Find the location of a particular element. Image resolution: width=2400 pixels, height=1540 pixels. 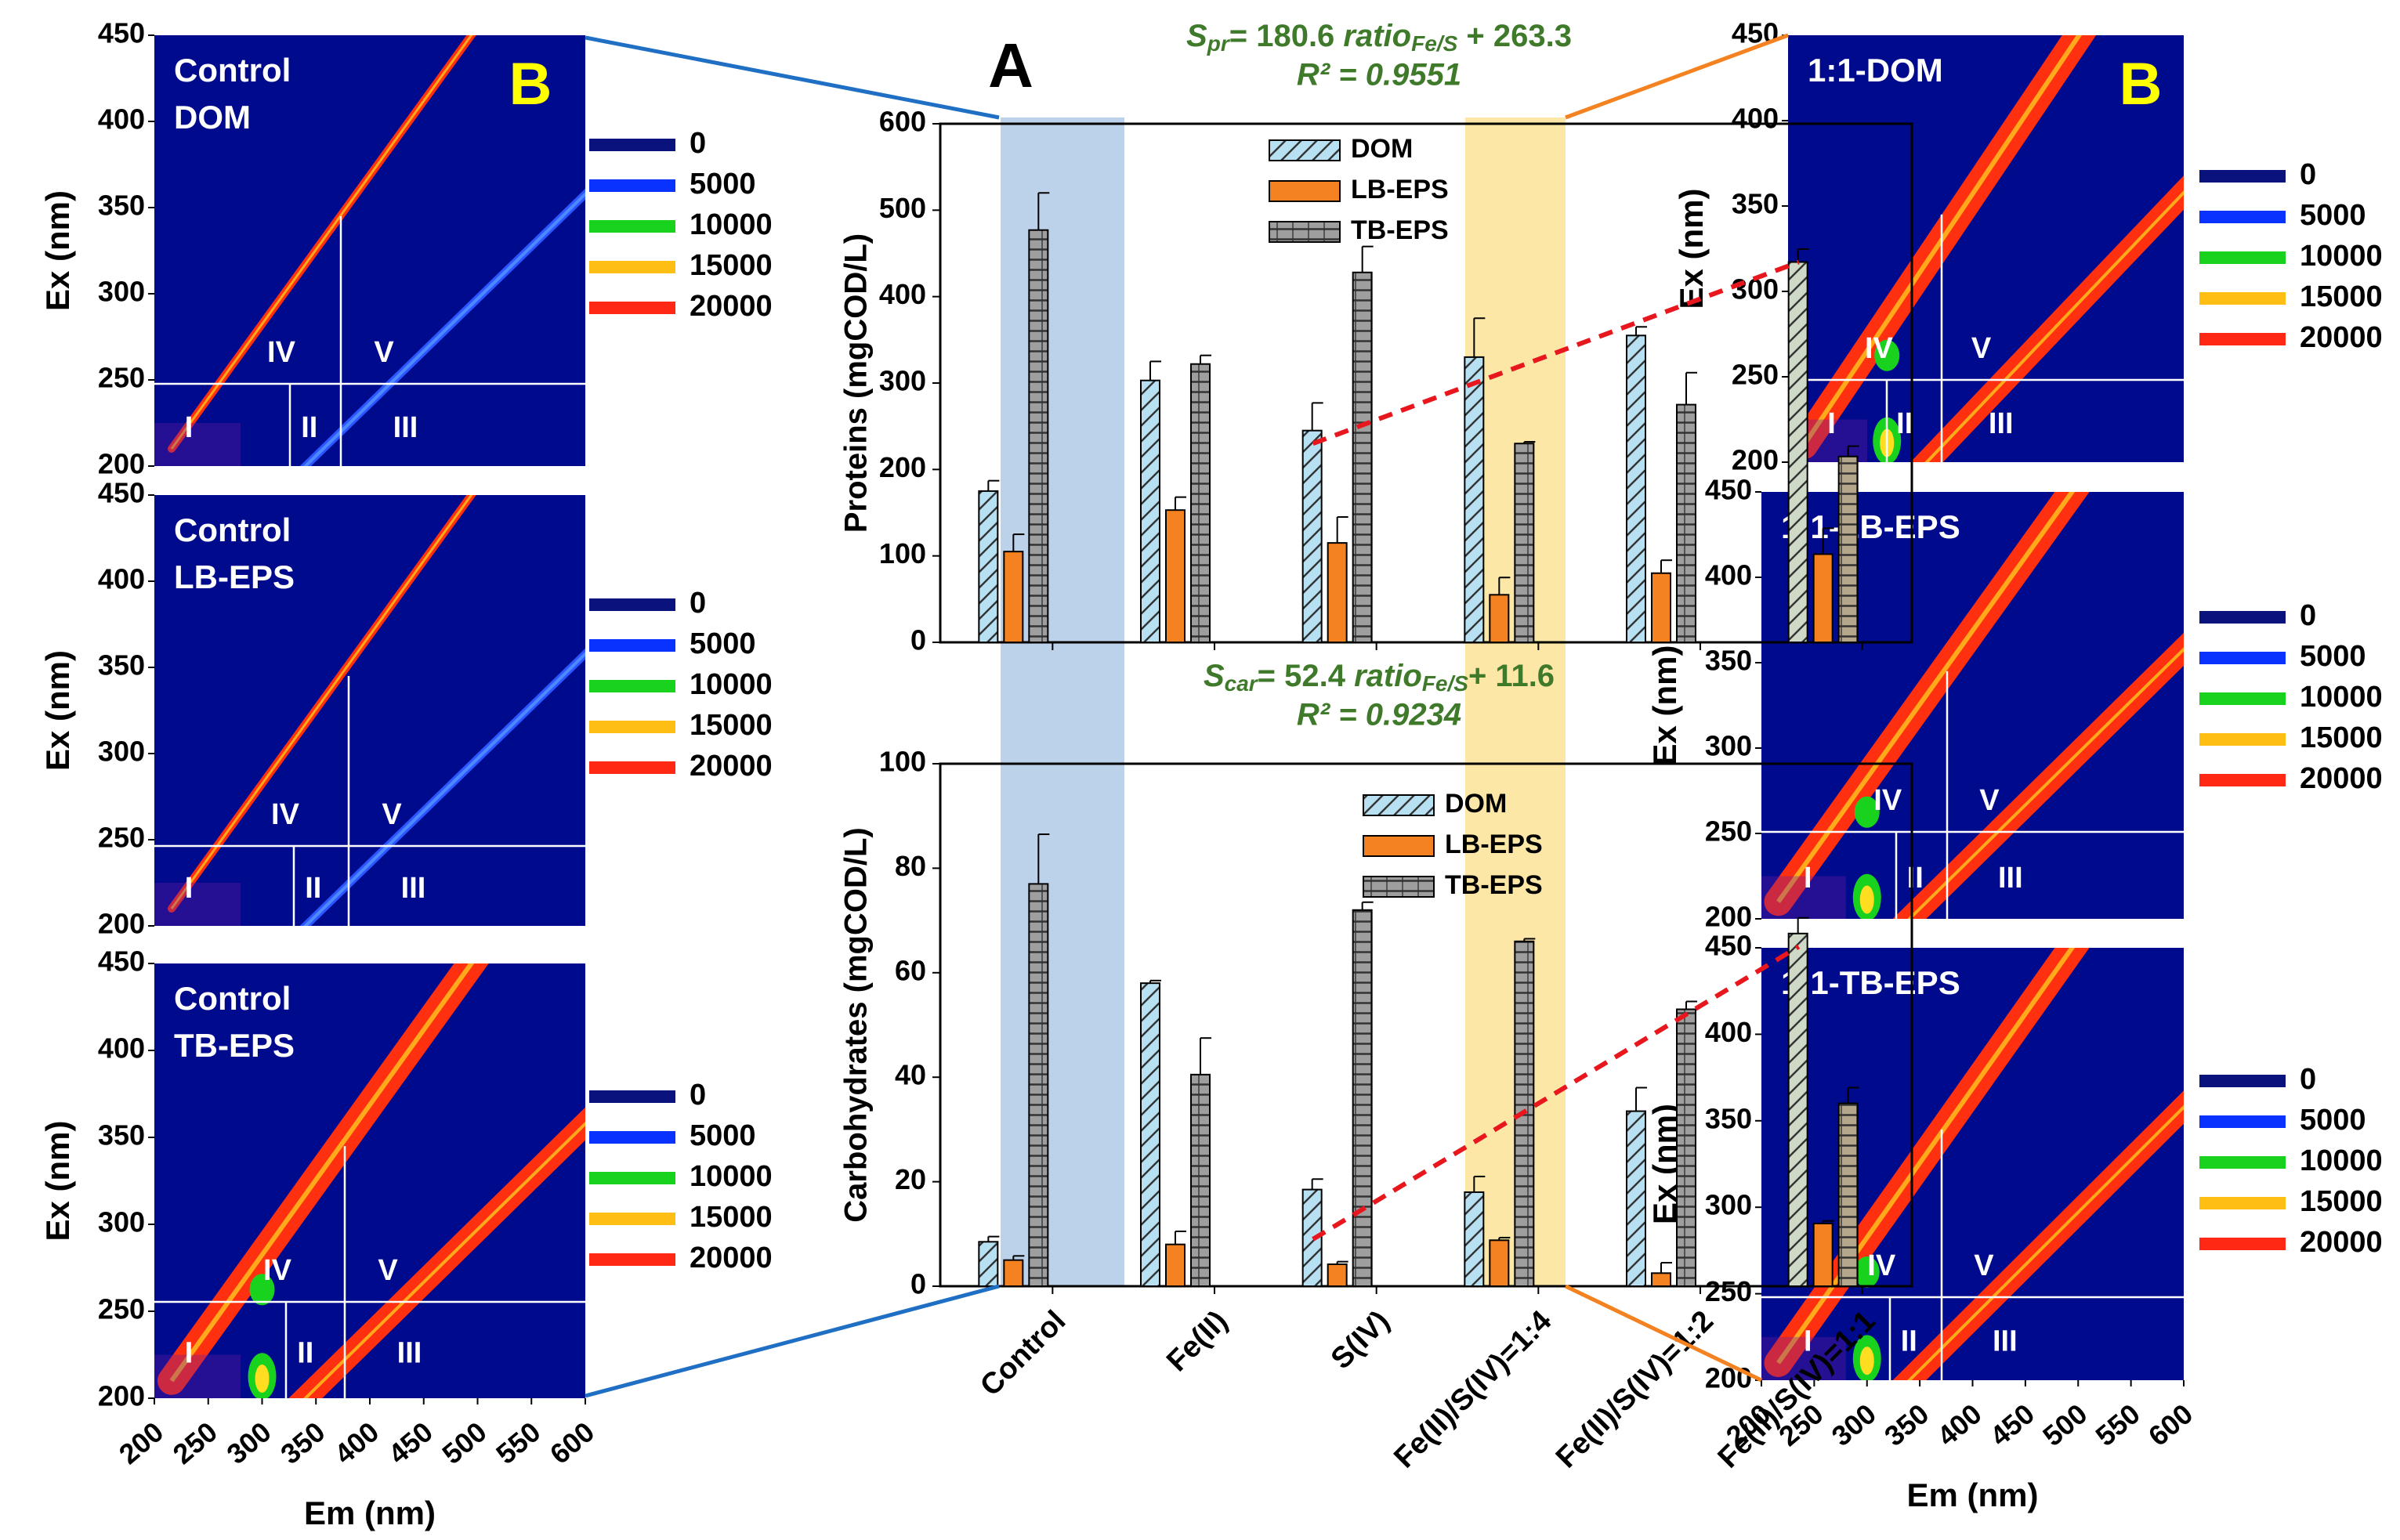

y-tick-label: 100 is located at coordinates (903, 762).